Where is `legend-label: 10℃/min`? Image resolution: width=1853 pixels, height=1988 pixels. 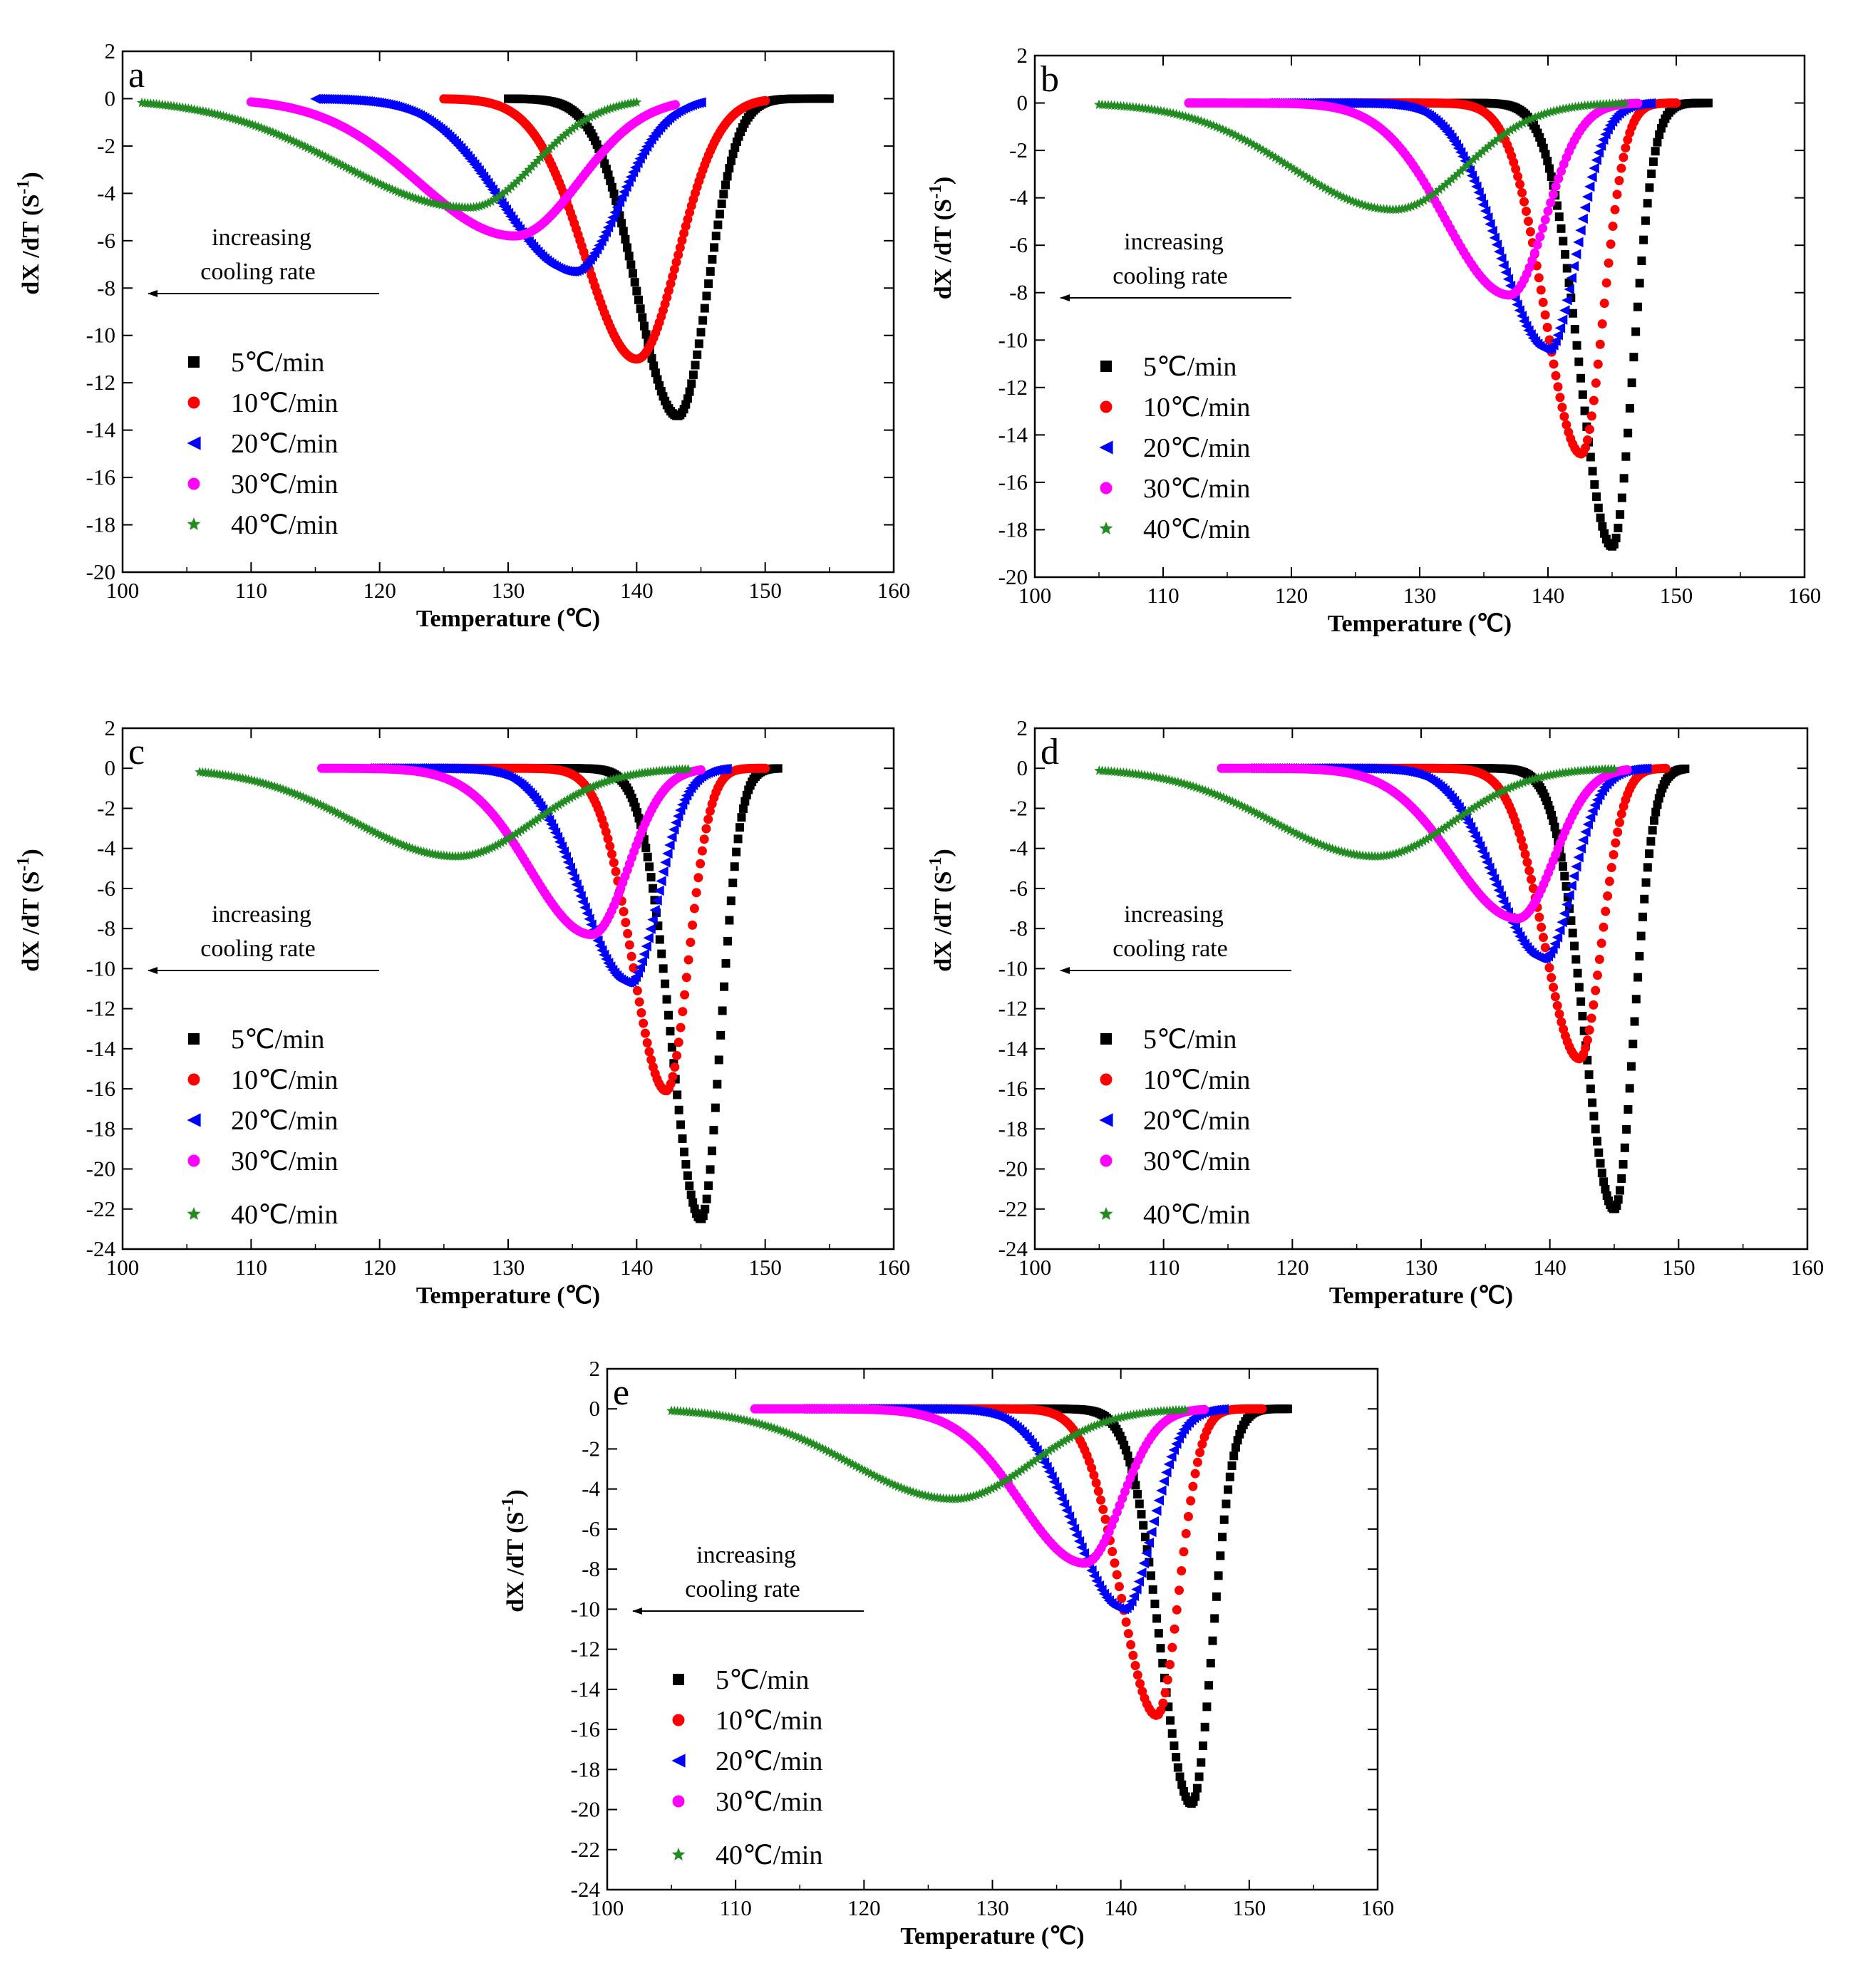
legend-label: 10℃/min is located at coordinates (1196, 1080).